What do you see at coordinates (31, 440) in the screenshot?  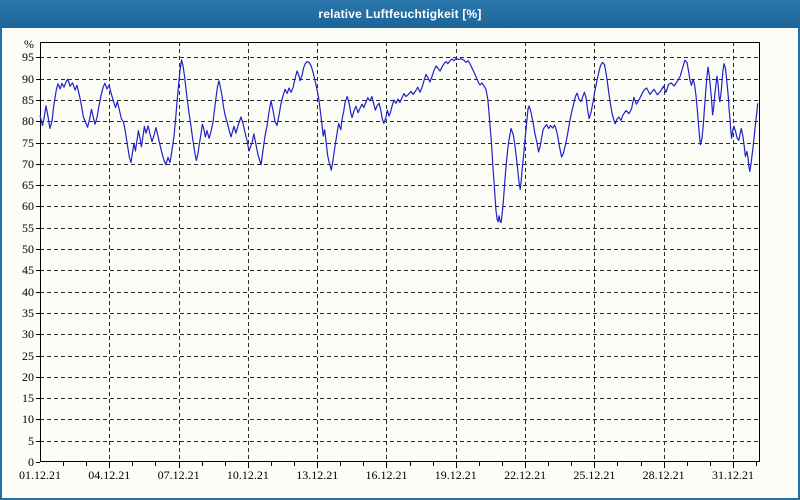 I see `y-tick-label: 5` at bounding box center [31, 440].